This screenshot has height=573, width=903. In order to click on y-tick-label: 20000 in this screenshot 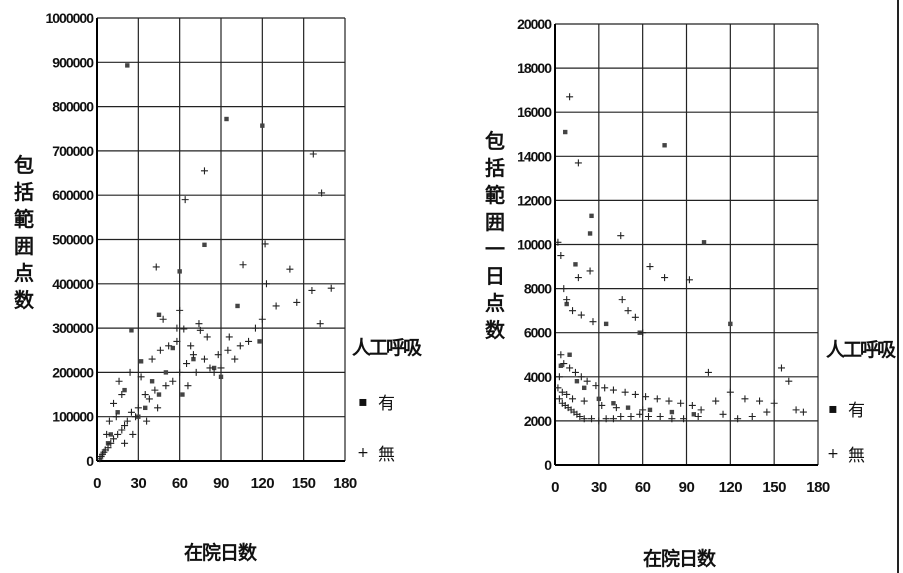, I will do `click(534, 24)`.